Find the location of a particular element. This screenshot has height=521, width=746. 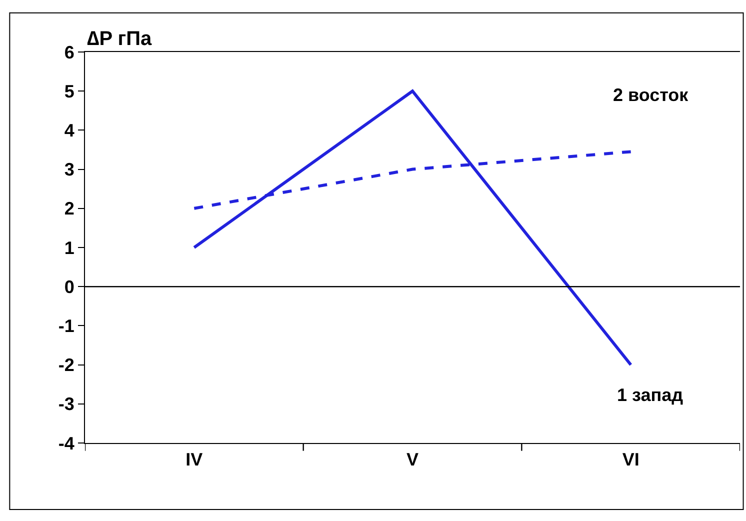

series-label: 1 запад is located at coordinates (650, 395).